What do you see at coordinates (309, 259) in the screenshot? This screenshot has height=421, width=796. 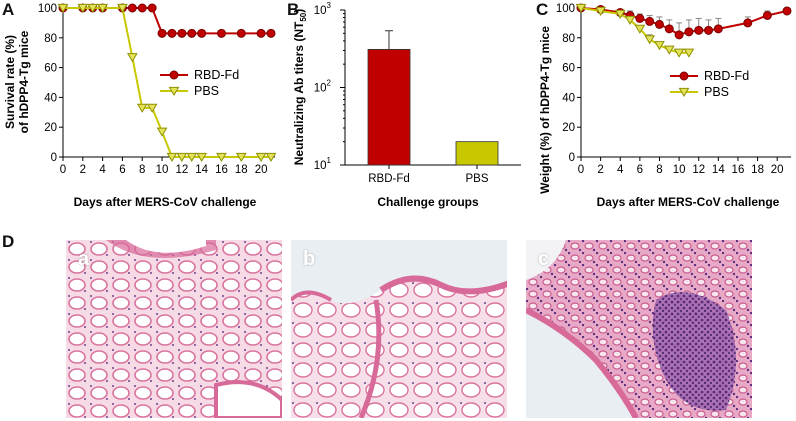 I see `micrograph-label-b: b` at bounding box center [309, 259].